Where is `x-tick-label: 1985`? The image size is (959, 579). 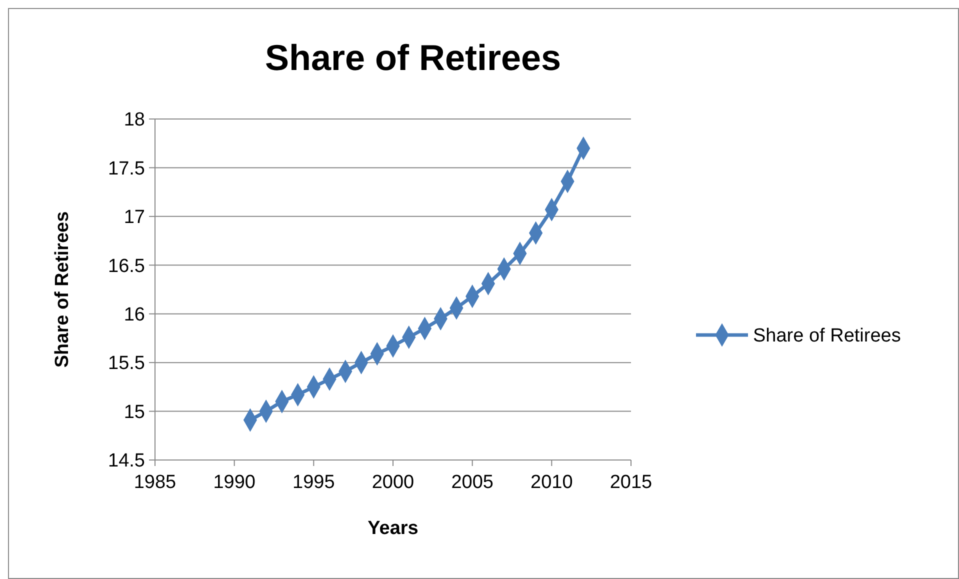 x-tick-label: 1985 is located at coordinates (155, 482).